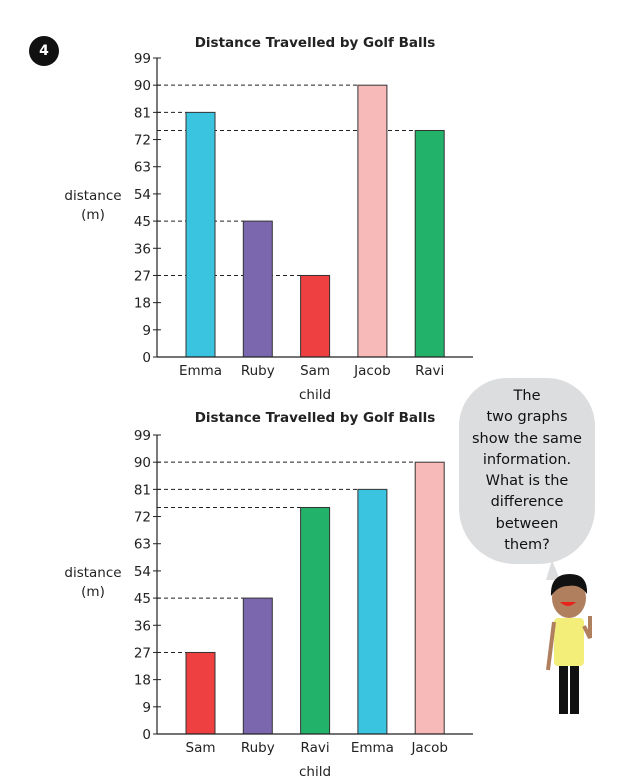 The width and height of the screenshot is (619, 784). Describe the element at coordinates (44, 51) in the screenshot. I see `question-number-badge: 4` at that location.